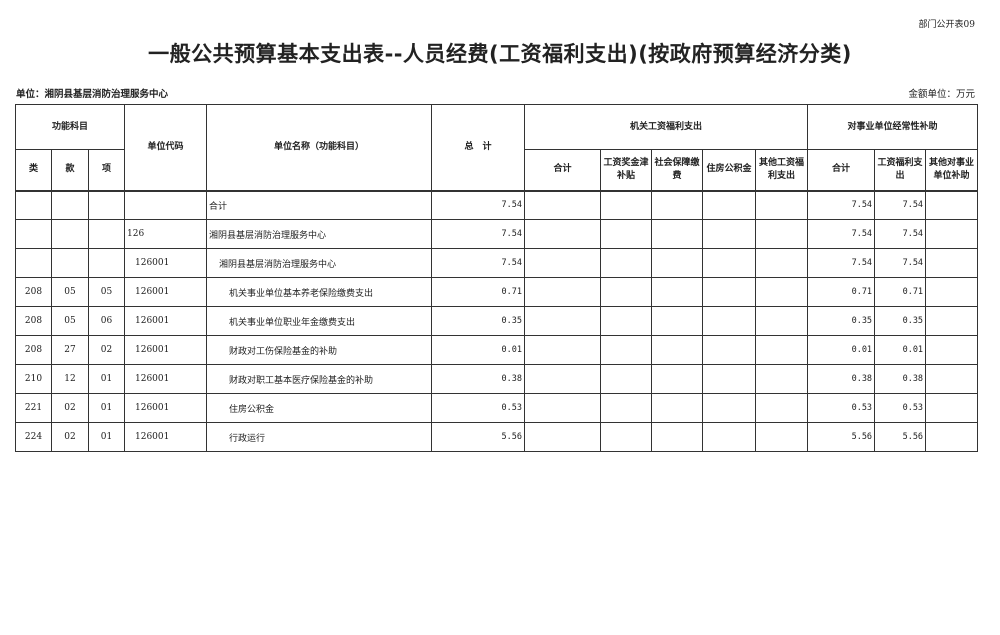 The image size is (1000, 635). Describe the element at coordinates (478, 263) in the screenshot. I see `cell-total: 7.54` at that location.